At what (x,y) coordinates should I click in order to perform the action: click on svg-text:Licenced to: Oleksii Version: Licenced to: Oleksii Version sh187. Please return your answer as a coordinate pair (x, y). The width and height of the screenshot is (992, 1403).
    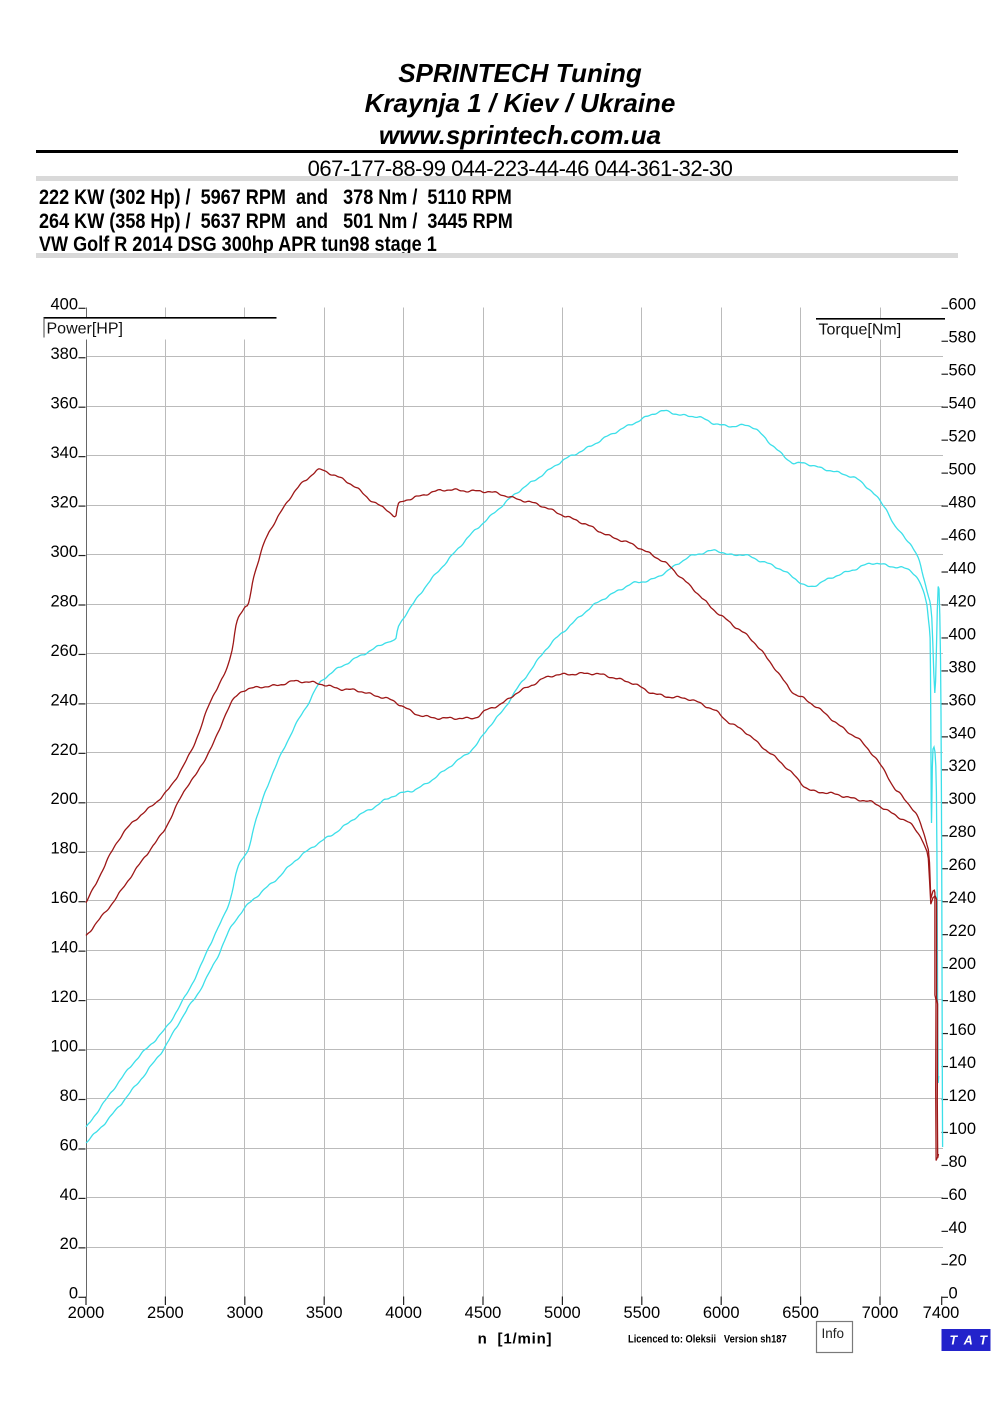
    Looking at the image, I should click on (707, 1340).